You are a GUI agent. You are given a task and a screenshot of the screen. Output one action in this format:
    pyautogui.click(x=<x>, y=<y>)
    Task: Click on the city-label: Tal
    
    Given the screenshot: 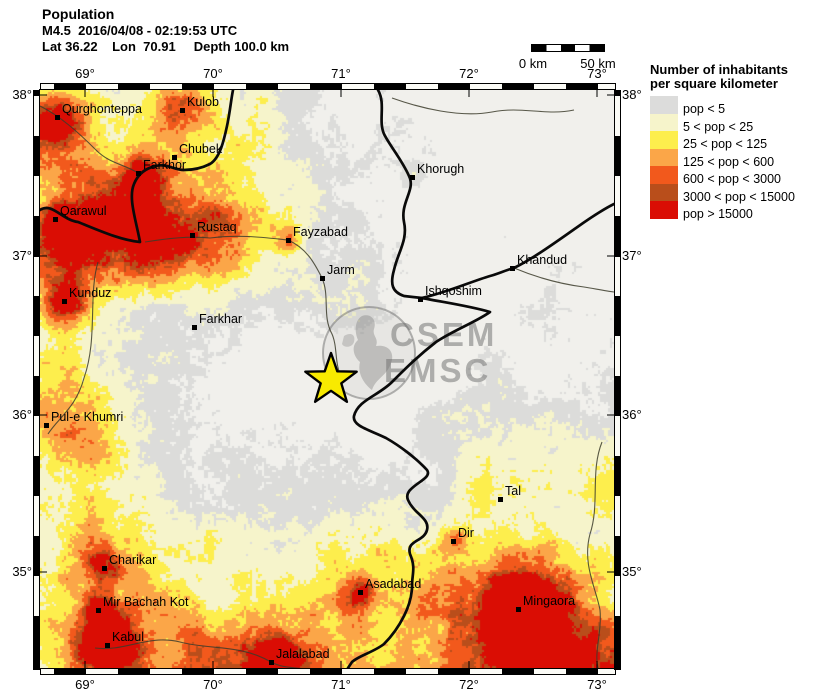 What is the action you would take?
    pyautogui.click(x=513, y=491)
    